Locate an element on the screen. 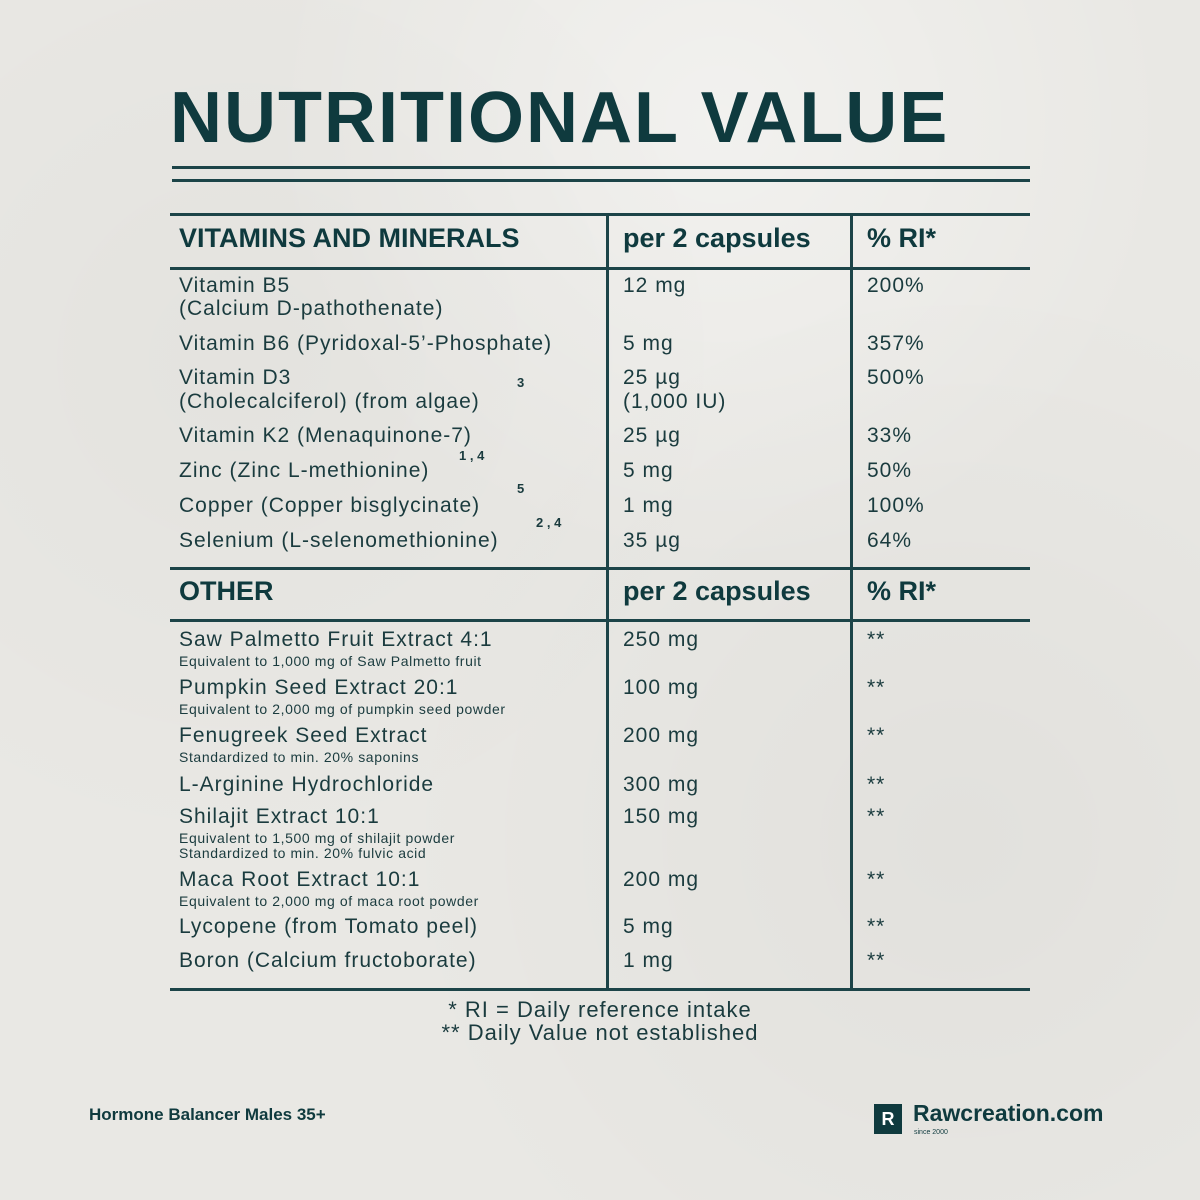 The image size is (1200, 1200). nutrient-name: Copper (Copper bisglycinate) is located at coordinates (330, 505).